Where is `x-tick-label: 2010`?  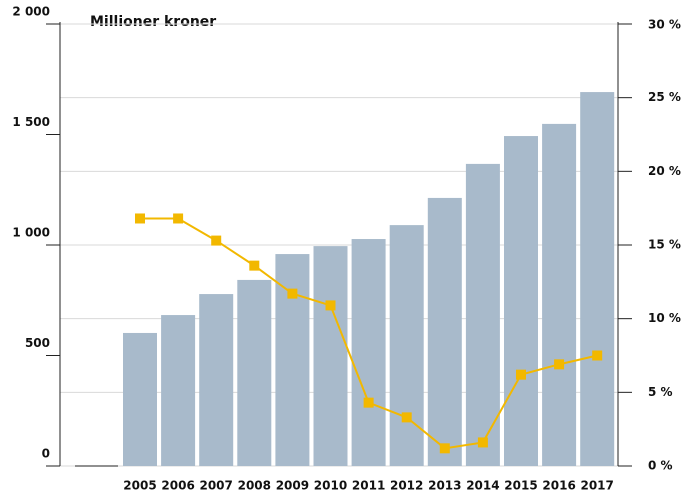 x-tick-label: 2010 is located at coordinates (330, 485).